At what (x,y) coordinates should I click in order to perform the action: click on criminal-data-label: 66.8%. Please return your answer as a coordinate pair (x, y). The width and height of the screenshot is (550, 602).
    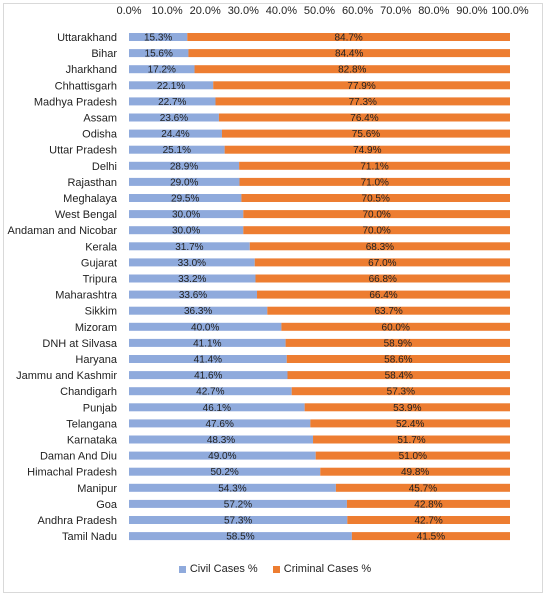
    Looking at the image, I should click on (383, 279).